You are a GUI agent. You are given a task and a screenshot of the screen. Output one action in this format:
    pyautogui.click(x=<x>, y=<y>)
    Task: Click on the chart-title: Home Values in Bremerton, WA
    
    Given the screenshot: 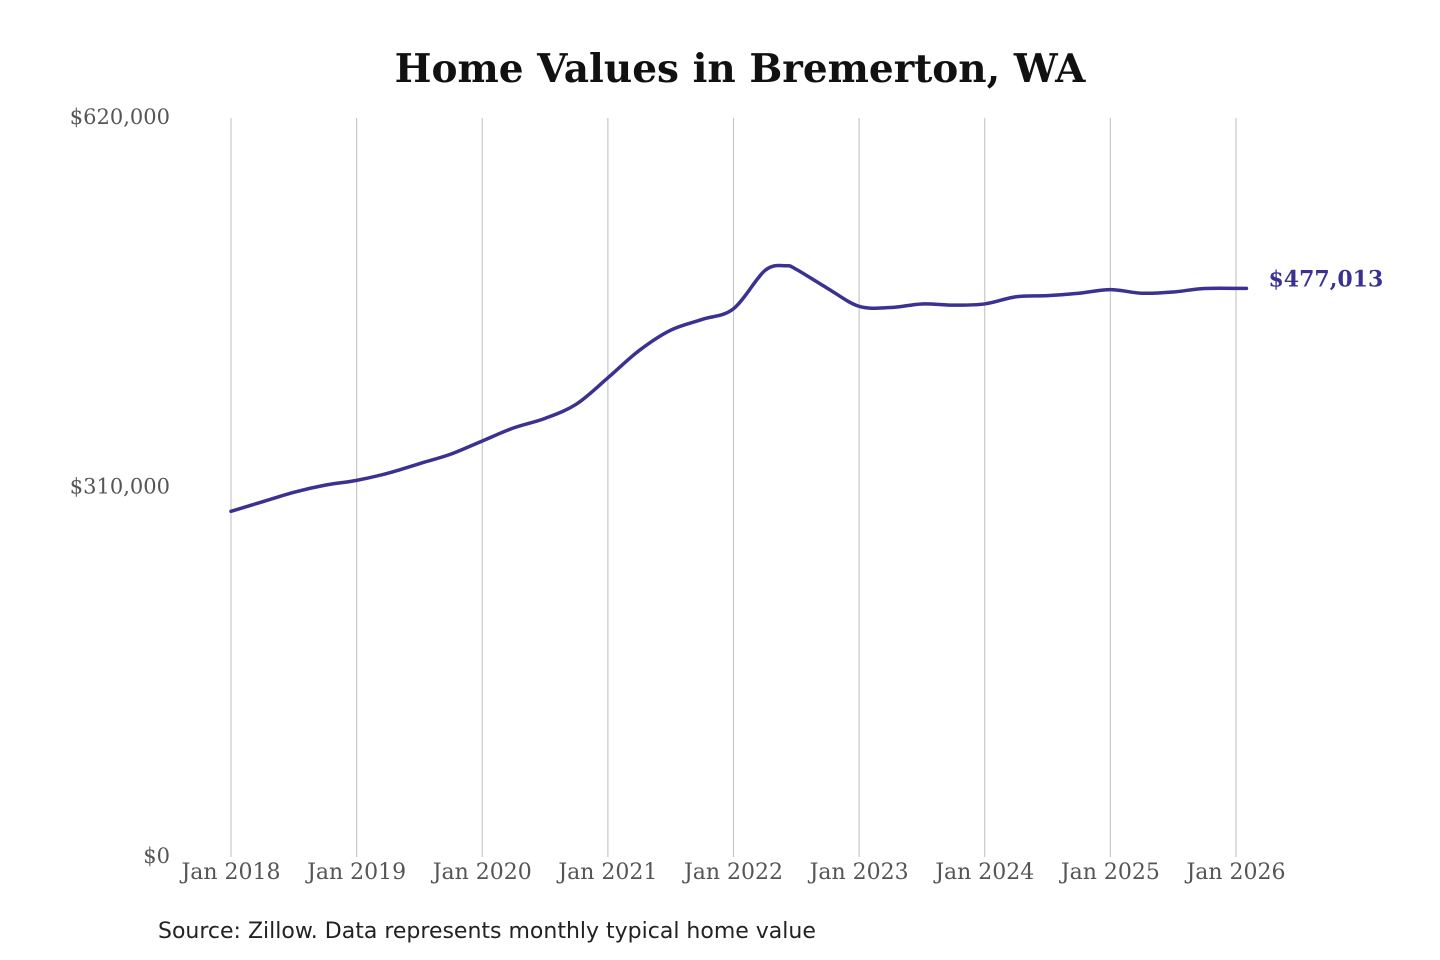 What is the action you would take?
    pyautogui.click(x=741, y=69)
    